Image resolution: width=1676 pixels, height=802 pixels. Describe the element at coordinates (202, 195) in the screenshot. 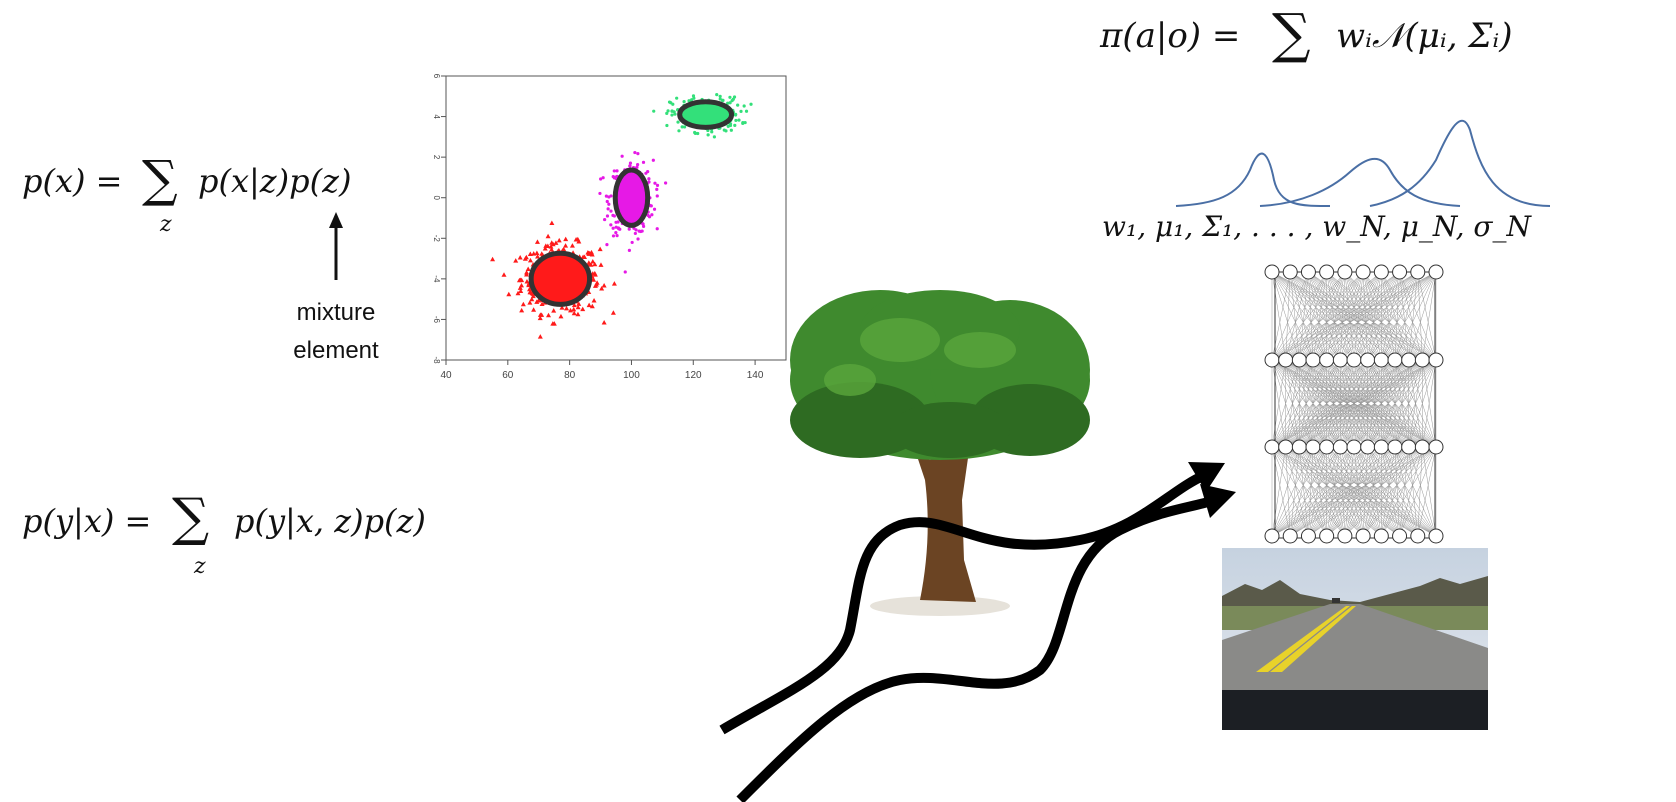

I see `equation-mixture-marginal: p(x) = ∑ z p(x|z)p(z)` at that location.